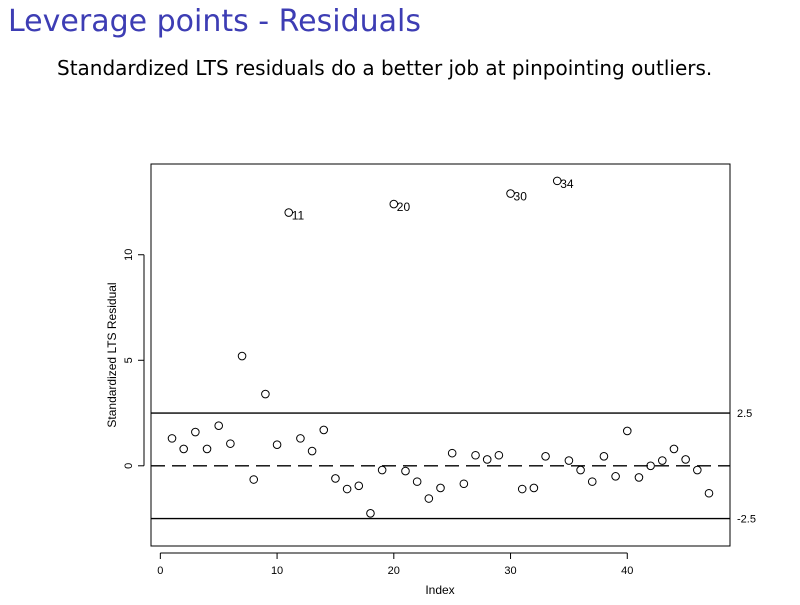 This screenshot has height=605, width=800. I want to click on x-tick-label: 40, so click(627, 571).